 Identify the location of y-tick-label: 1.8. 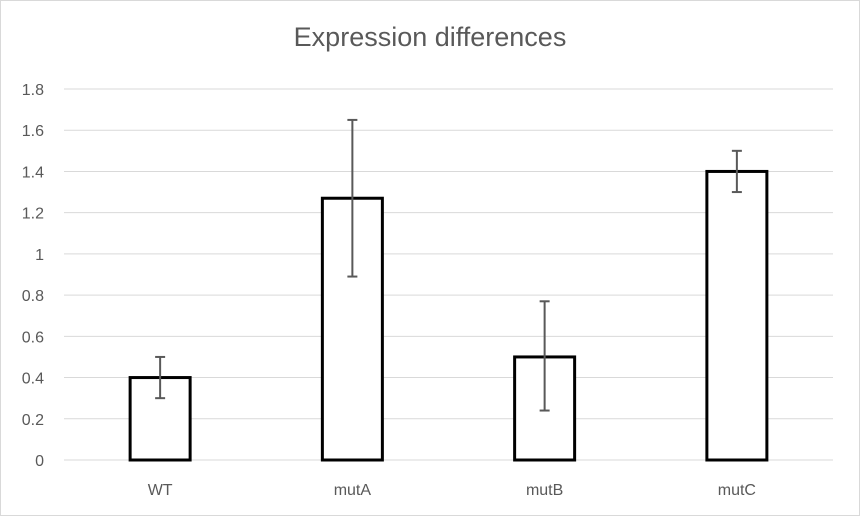
(33, 90).